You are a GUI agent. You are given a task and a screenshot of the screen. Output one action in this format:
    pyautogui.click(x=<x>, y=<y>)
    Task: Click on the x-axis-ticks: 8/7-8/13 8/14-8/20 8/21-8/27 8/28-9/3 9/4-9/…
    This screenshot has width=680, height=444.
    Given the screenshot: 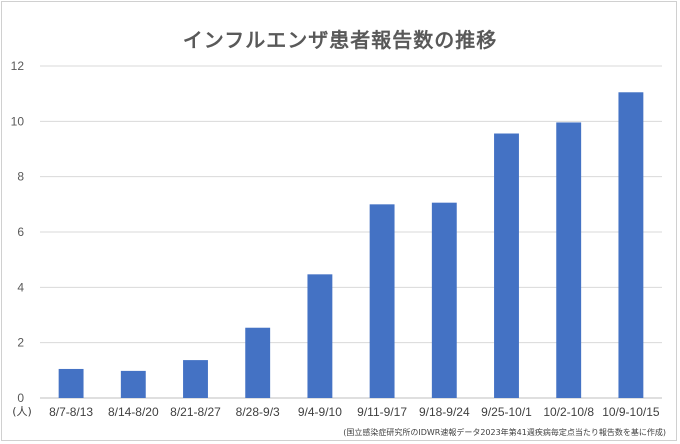 What is the action you would take?
    pyautogui.click(x=354, y=412)
    